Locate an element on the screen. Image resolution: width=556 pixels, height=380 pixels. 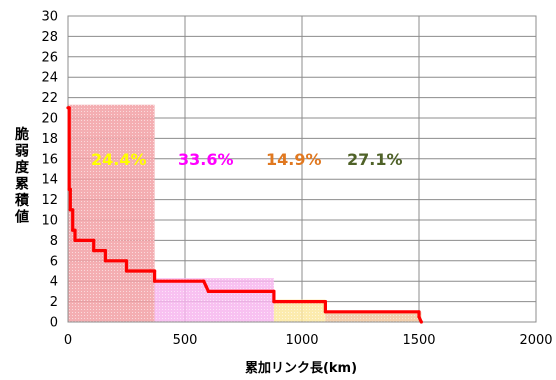
x-tick-label: 500 is located at coordinates (185, 340).